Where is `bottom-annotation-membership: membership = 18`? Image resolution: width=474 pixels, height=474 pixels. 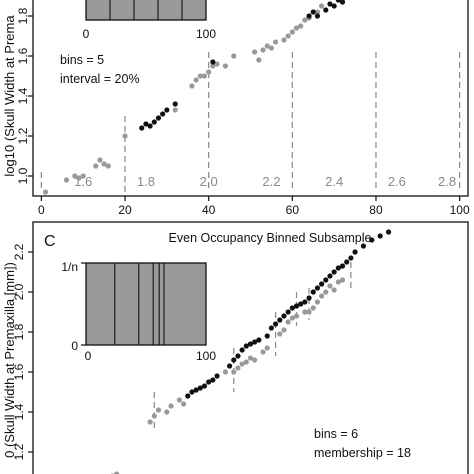 bottom-annotation-membership: membership = 18 is located at coordinates (362, 453).